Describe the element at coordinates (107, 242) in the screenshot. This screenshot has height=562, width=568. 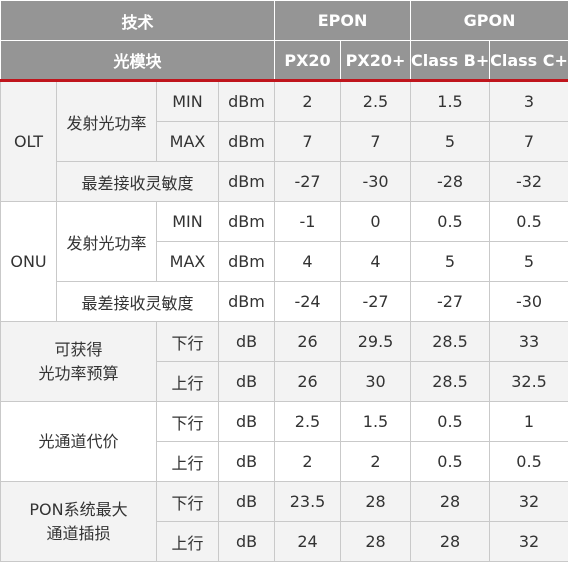
I see `onu-tx-label: 发射光功率` at that location.